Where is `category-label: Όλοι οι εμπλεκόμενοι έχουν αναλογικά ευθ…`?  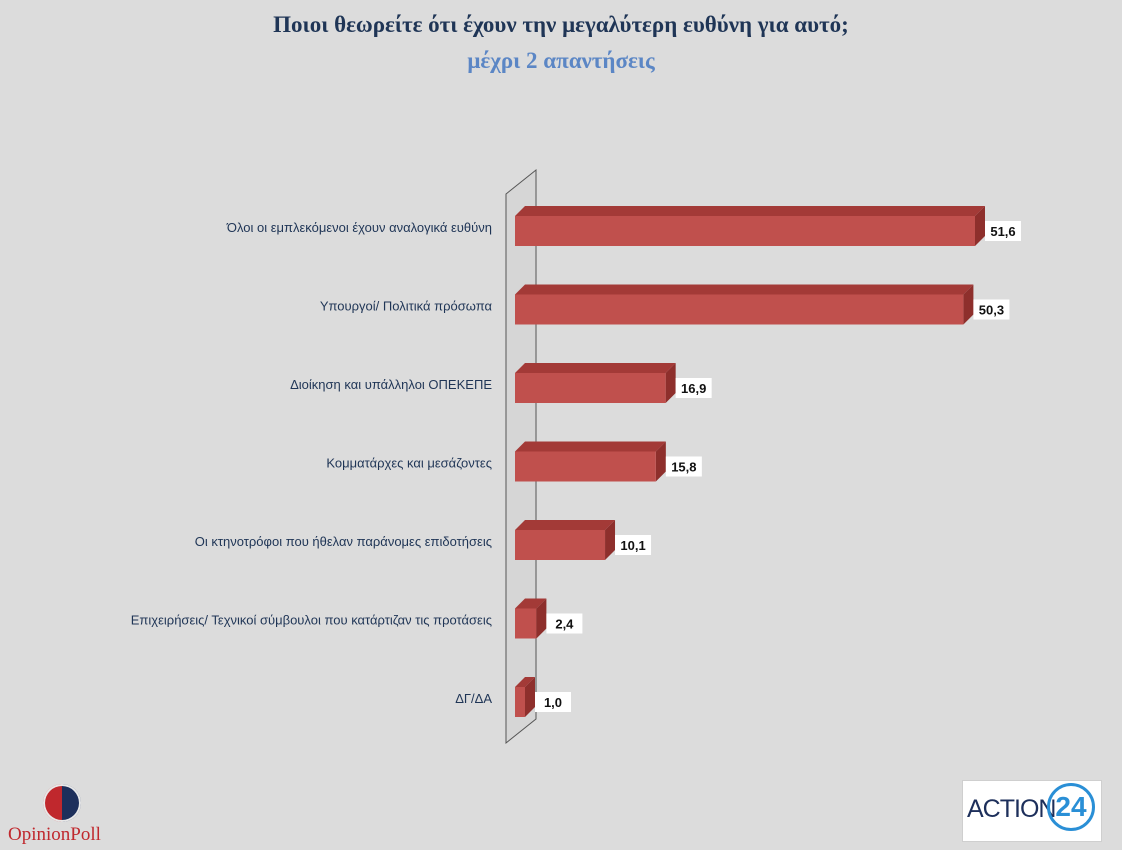
category-label: Όλοι οι εμπλεκόμενοι έχουν αναλογικά ευθ… is located at coordinates (359, 227).